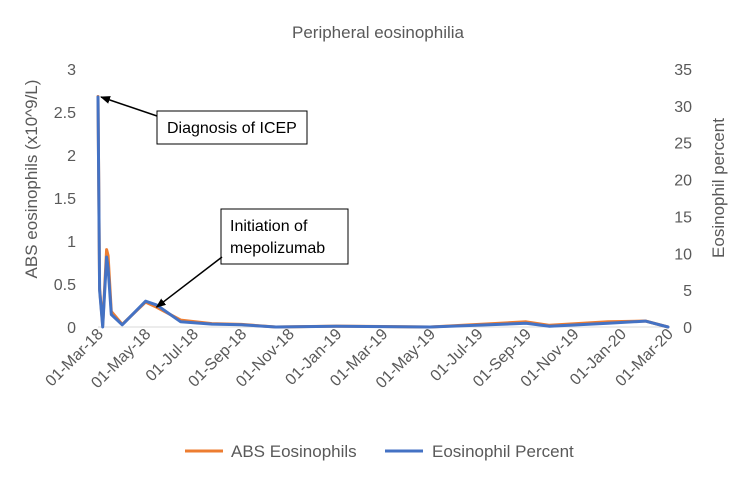  I want to click on y-left-tick-label: 1.5, so click(65, 199).